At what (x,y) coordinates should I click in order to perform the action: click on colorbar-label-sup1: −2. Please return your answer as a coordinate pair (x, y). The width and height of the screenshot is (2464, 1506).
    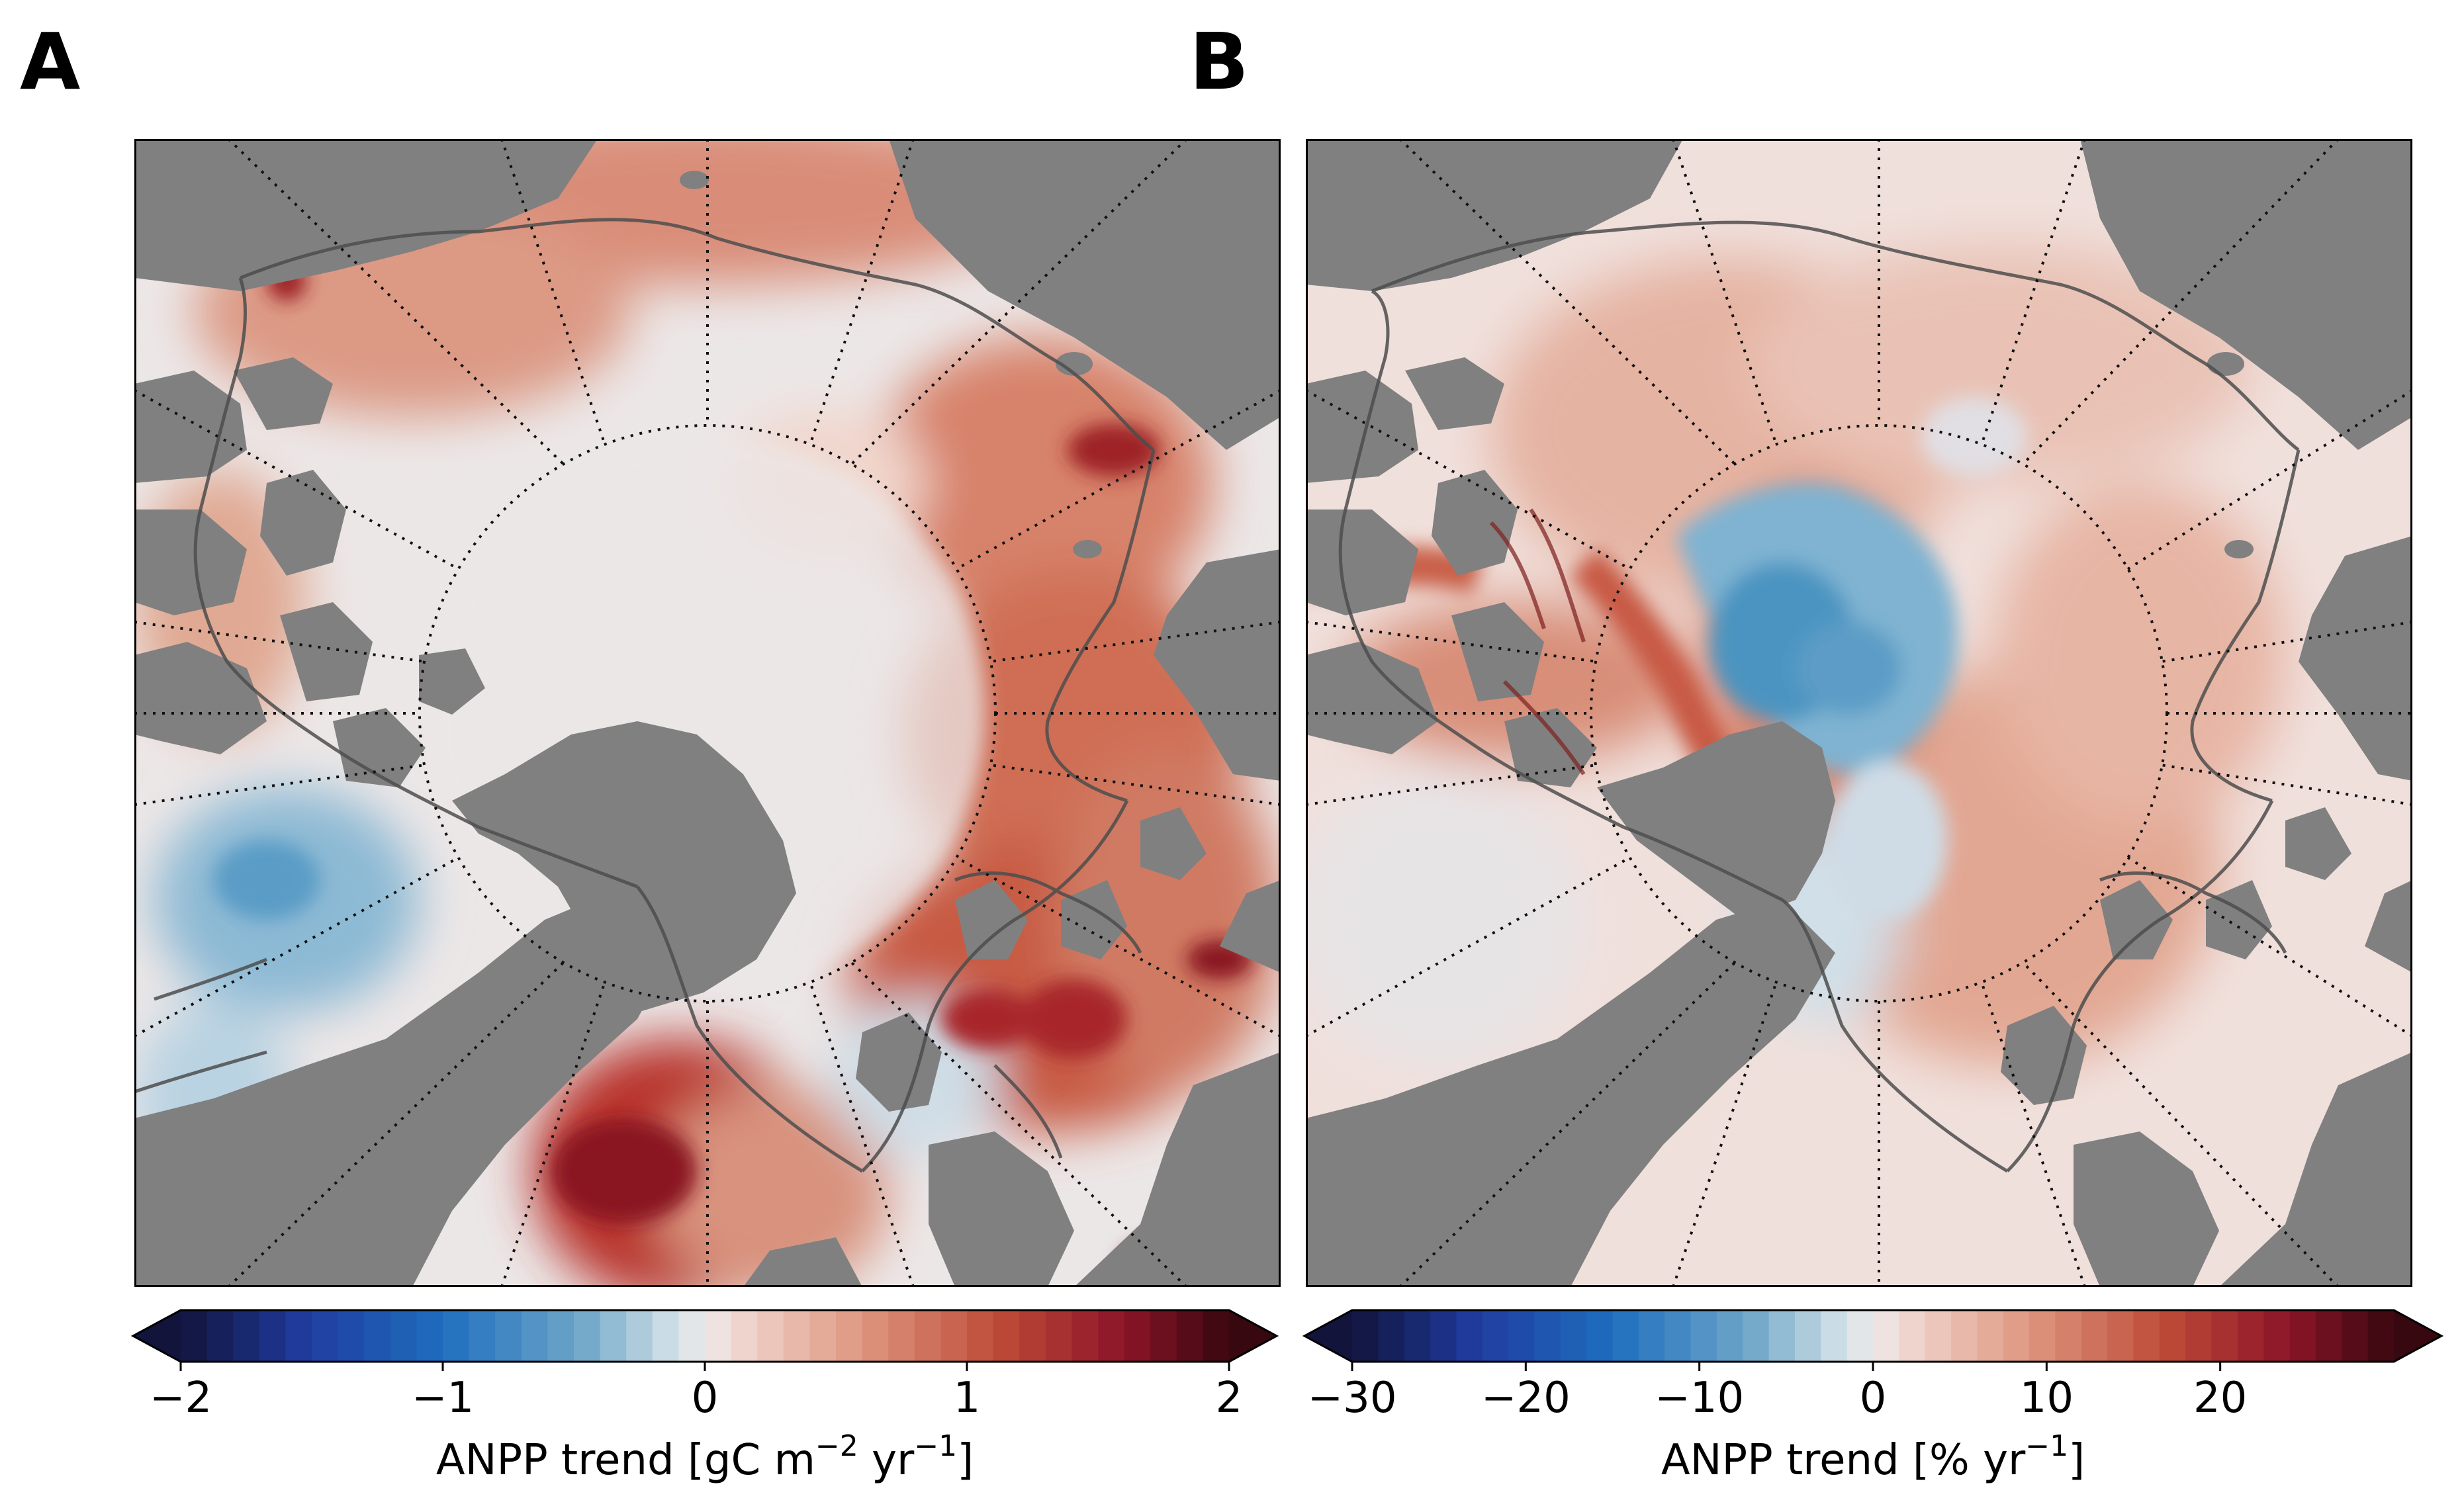
    Looking at the image, I should click on (836, 1446).